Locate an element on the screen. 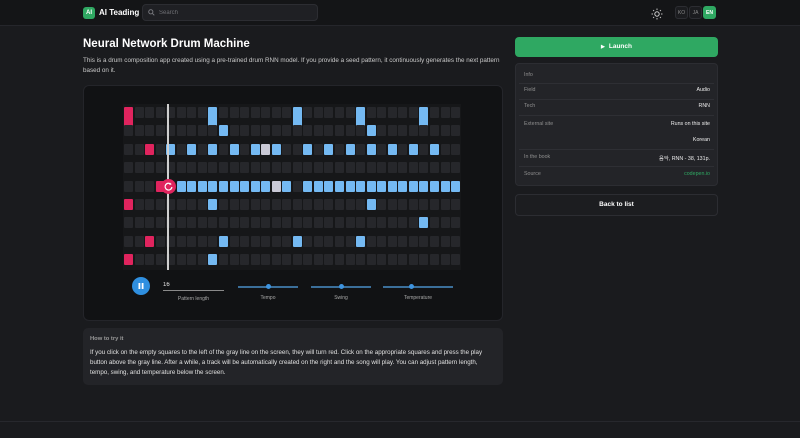  temperature-slider-track is located at coordinates (418, 287).